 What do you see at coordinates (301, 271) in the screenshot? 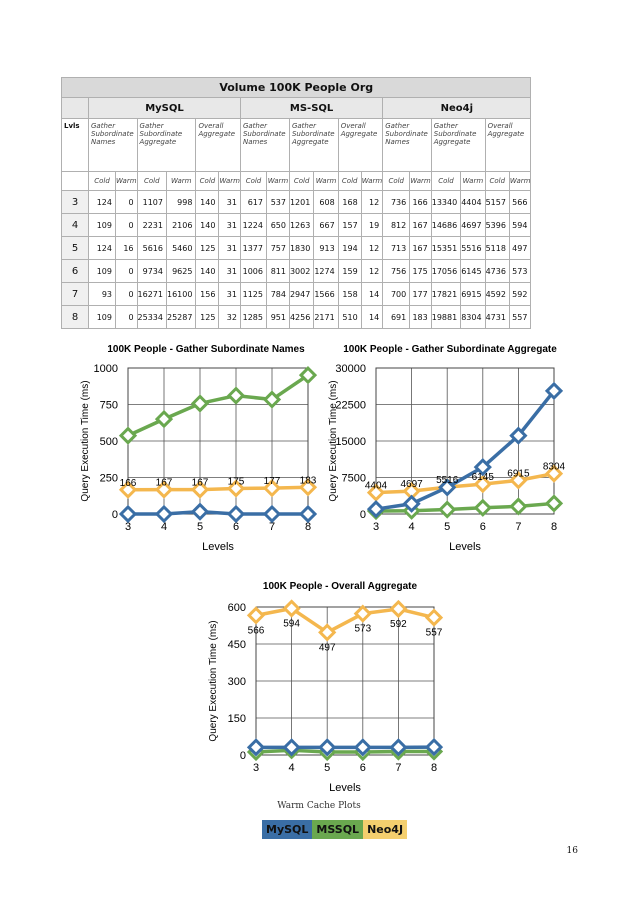
I see `value-cell: 3002` at bounding box center [301, 271].